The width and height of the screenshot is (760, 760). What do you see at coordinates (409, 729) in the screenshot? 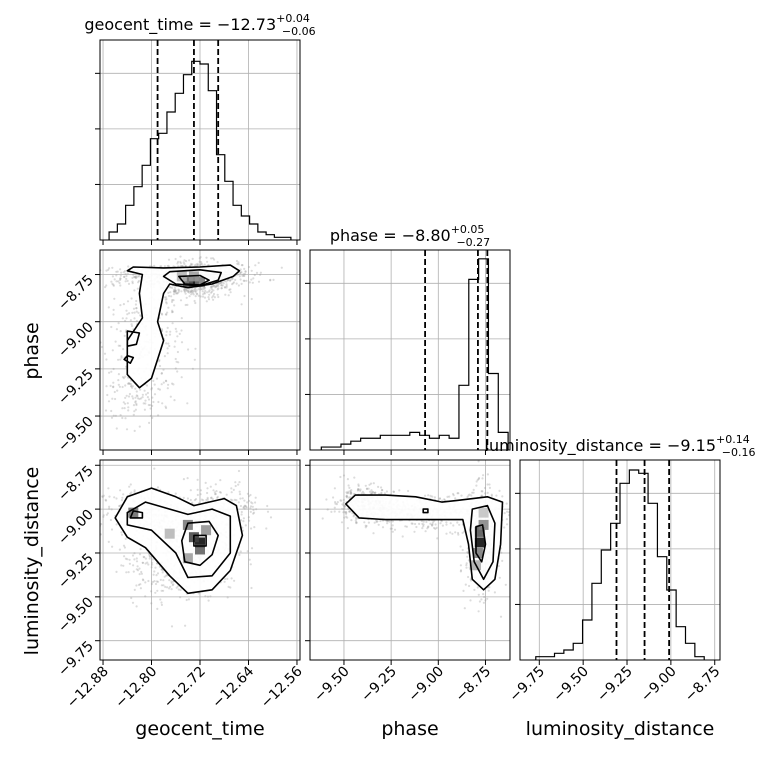
I see `xlabel-phase: phase` at bounding box center [409, 729].